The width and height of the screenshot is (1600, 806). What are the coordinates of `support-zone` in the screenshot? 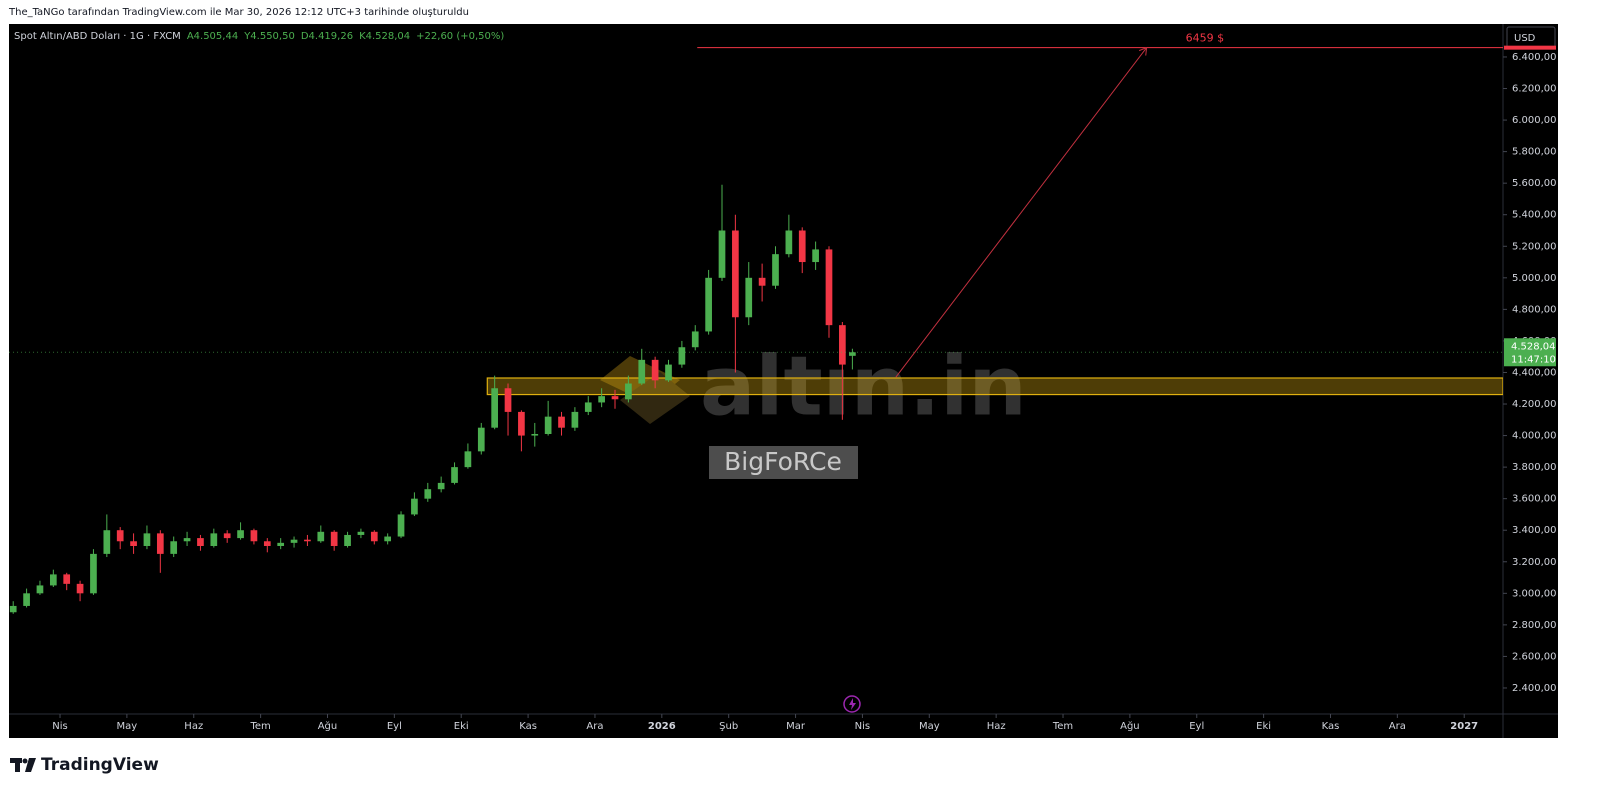 It's located at (994, 386).